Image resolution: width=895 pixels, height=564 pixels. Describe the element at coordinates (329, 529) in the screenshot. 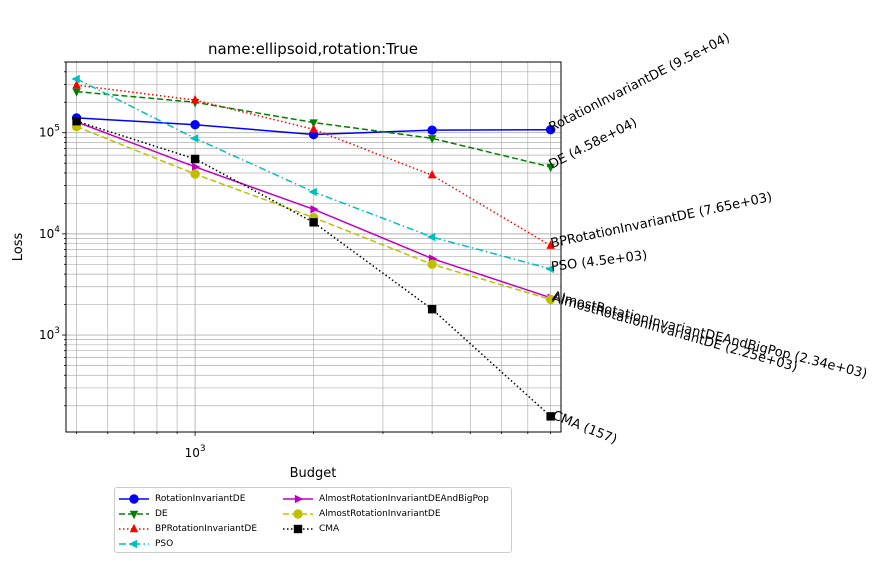

I see `legend-label: CMA` at that location.